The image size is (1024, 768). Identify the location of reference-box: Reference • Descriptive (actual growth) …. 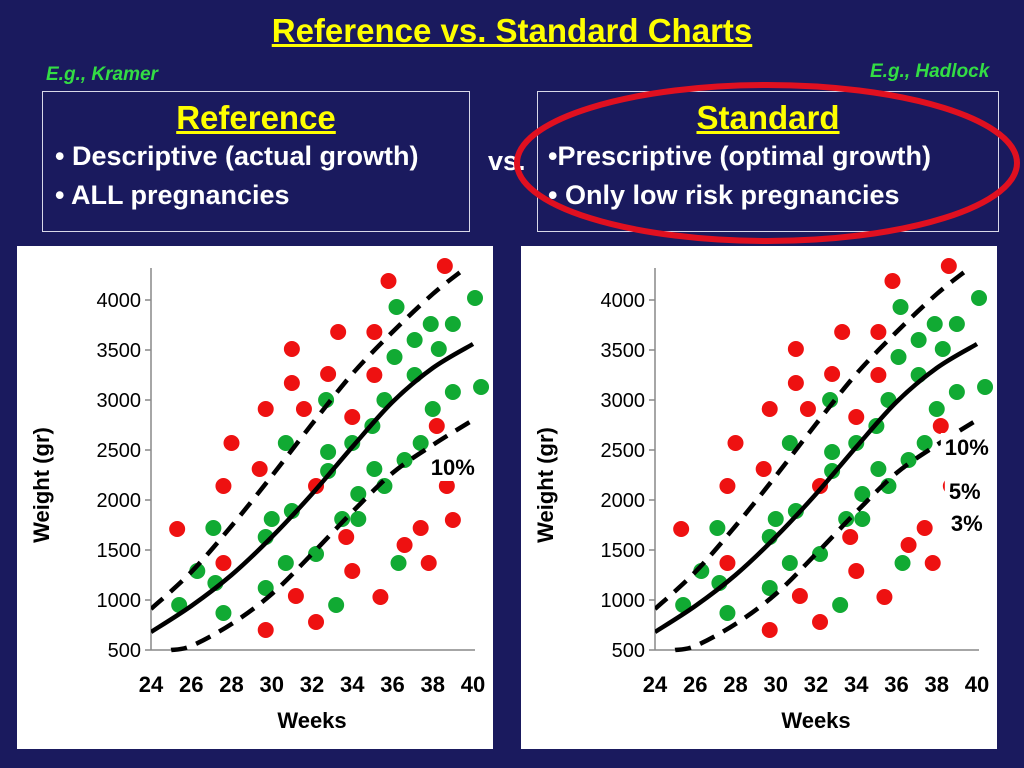
(256, 161).